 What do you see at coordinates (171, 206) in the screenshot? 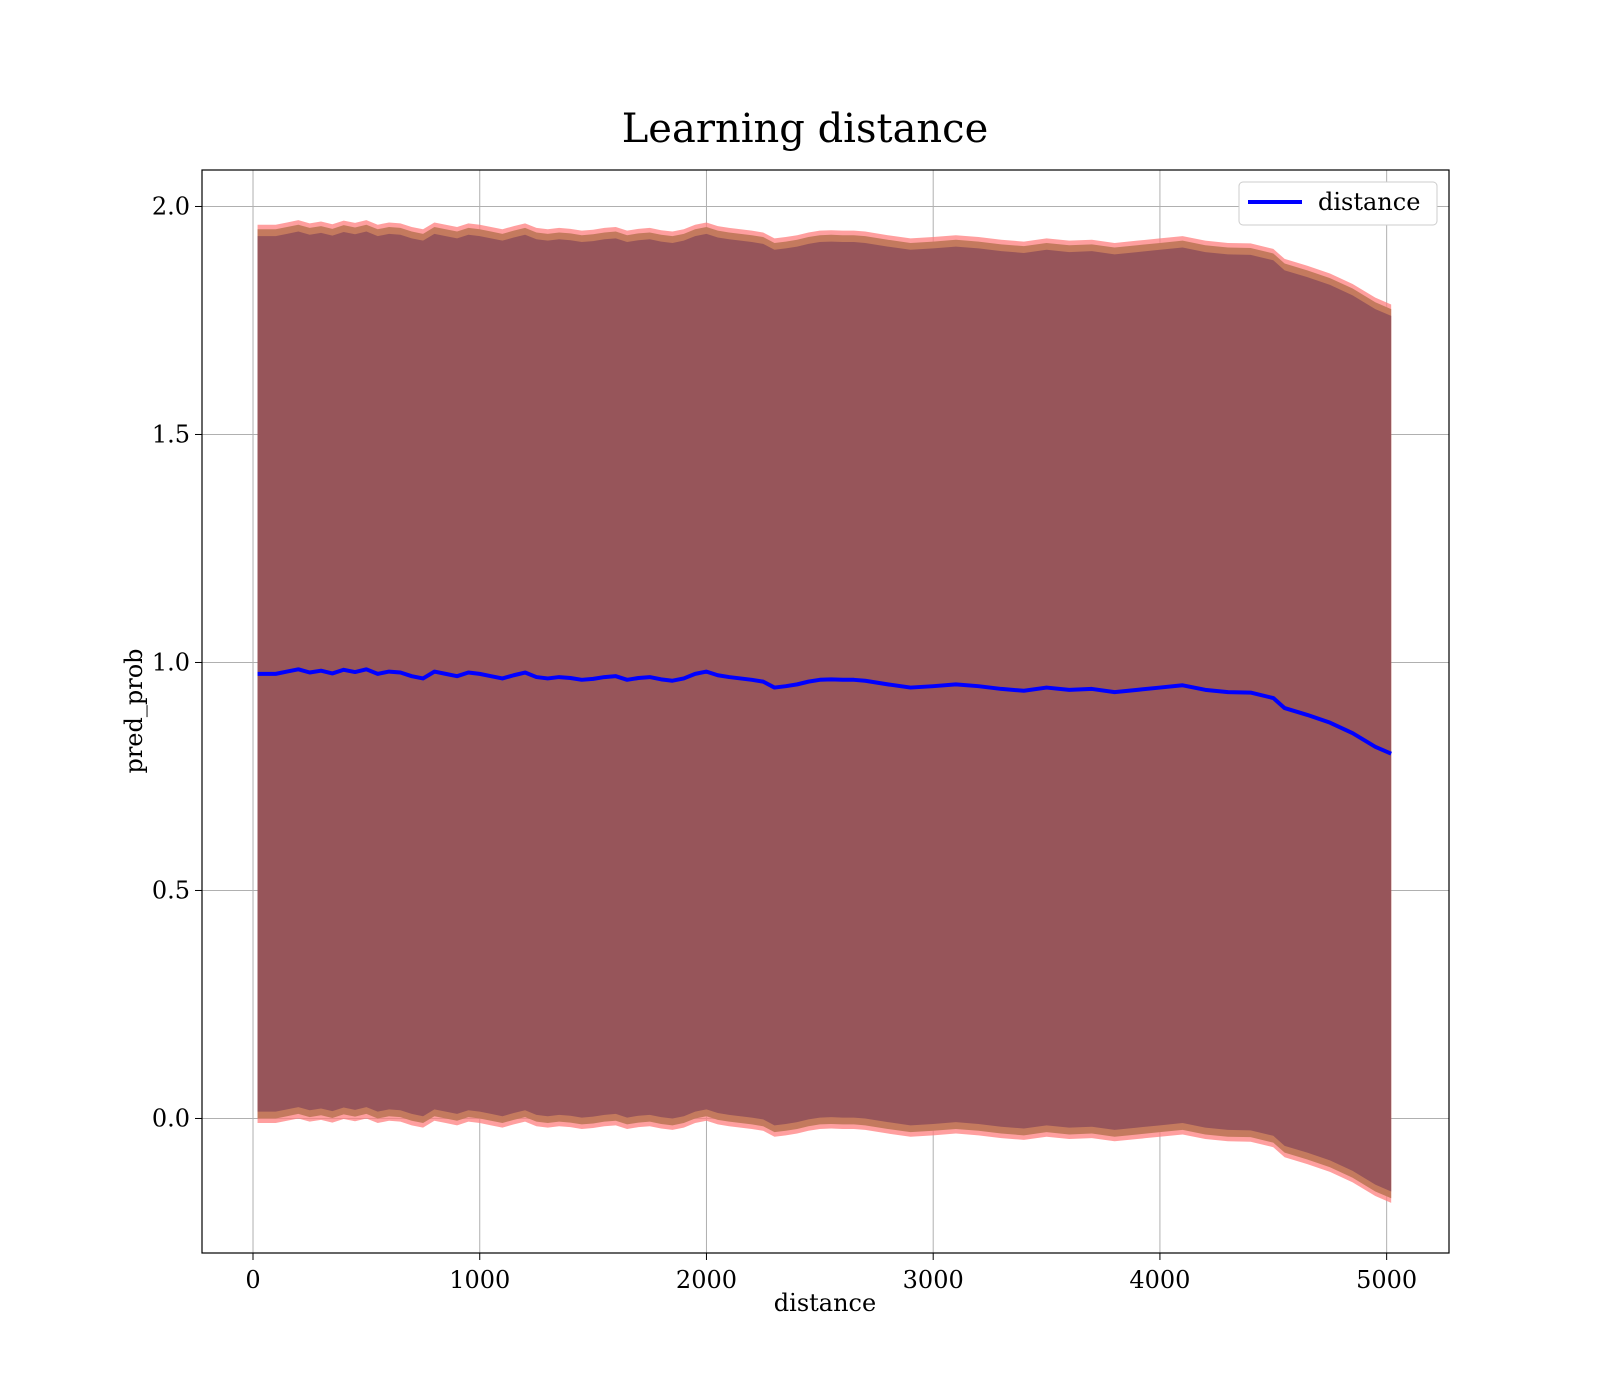
I see `y-tick-label: 2.0` at bounding box center [171, 206].